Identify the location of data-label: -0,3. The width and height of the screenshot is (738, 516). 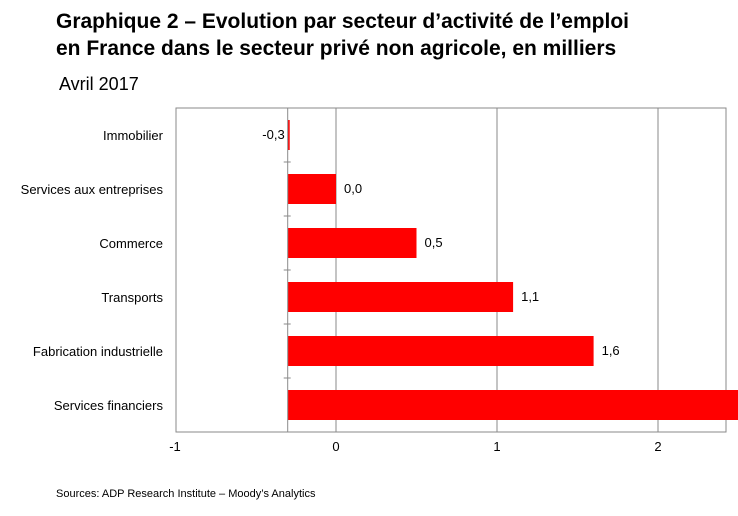
(273, 134).